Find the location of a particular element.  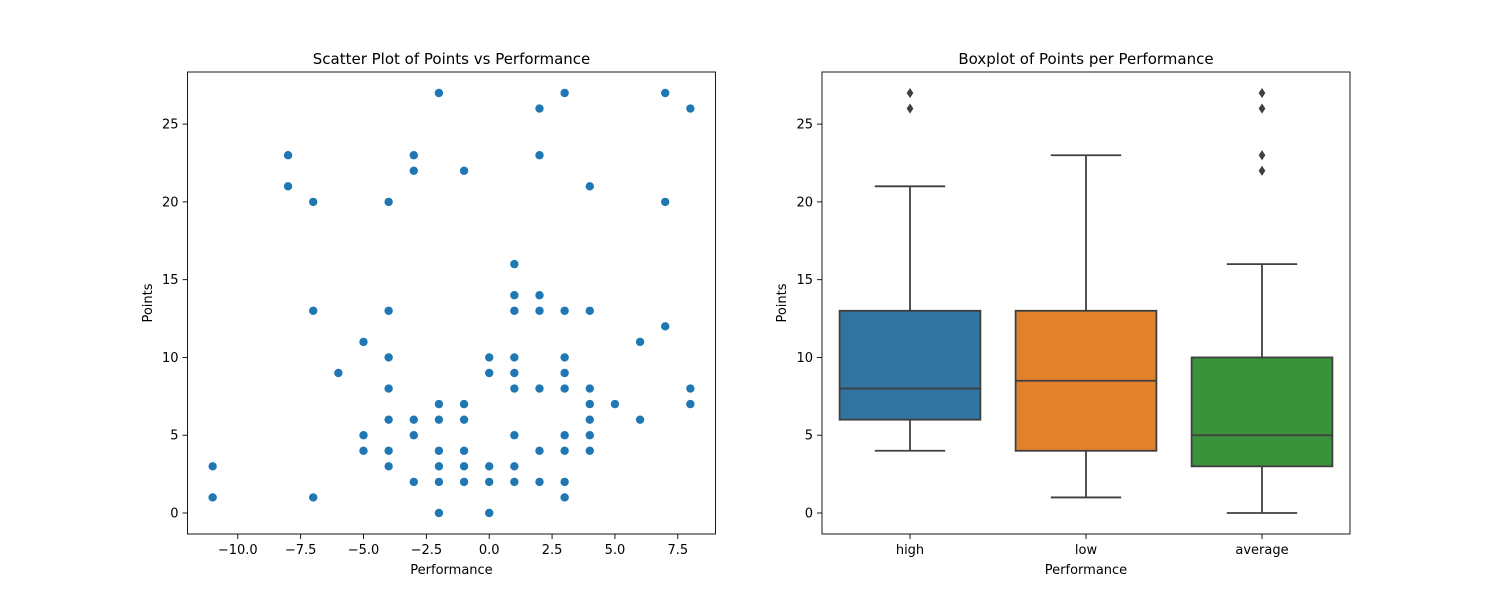

scatter-x-tick-label: −2.5 is located at coordinates (427, 550).